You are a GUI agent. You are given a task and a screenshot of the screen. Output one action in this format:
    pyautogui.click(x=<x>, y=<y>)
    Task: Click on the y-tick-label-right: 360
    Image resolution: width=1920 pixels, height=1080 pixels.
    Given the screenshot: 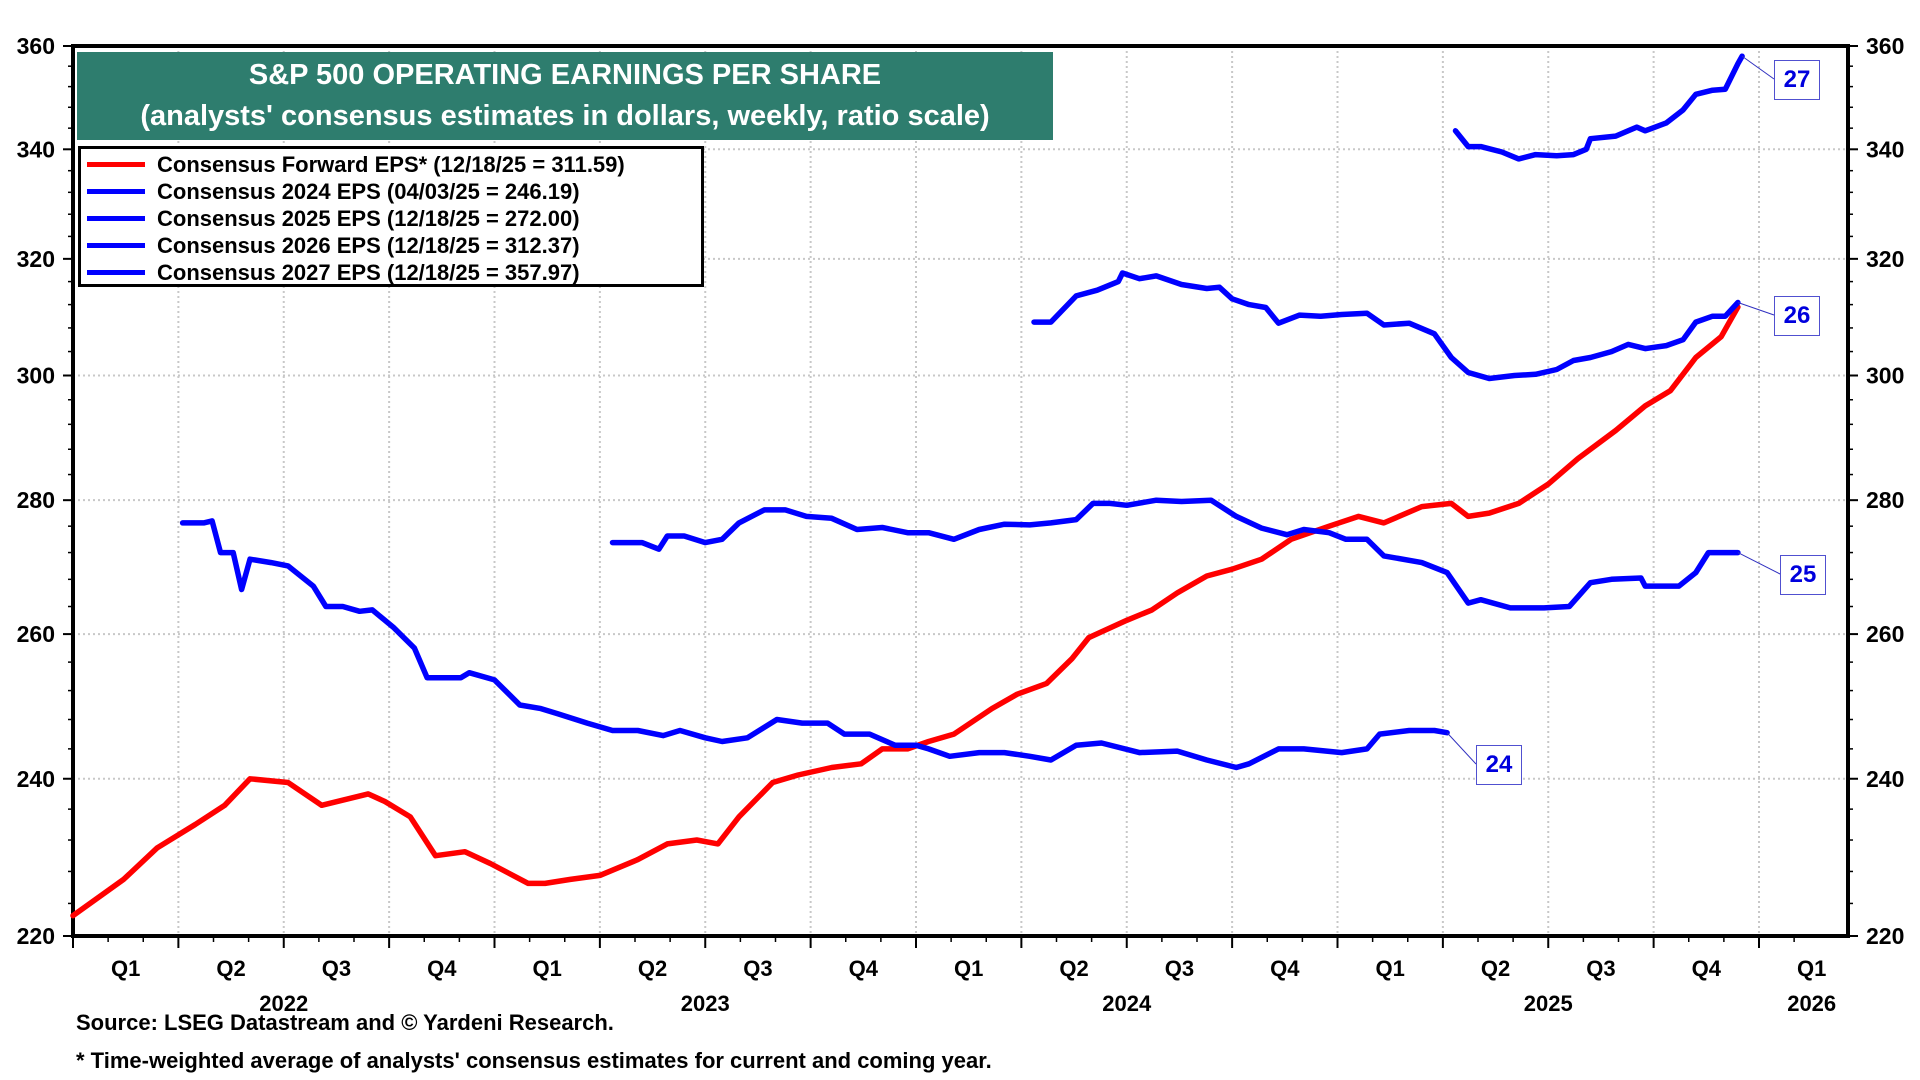 What is the action you would take?
    pyautogui.click(x=1885, y=46)
    